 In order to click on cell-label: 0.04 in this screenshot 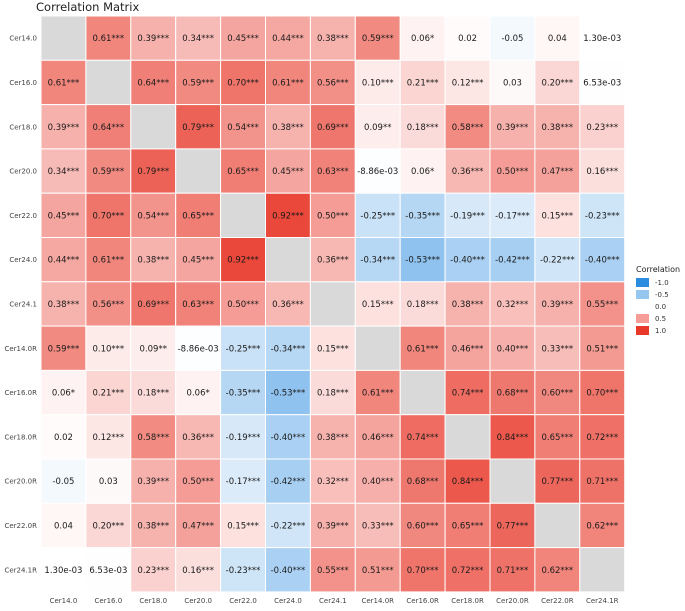, I will do `click(557, 39)`.